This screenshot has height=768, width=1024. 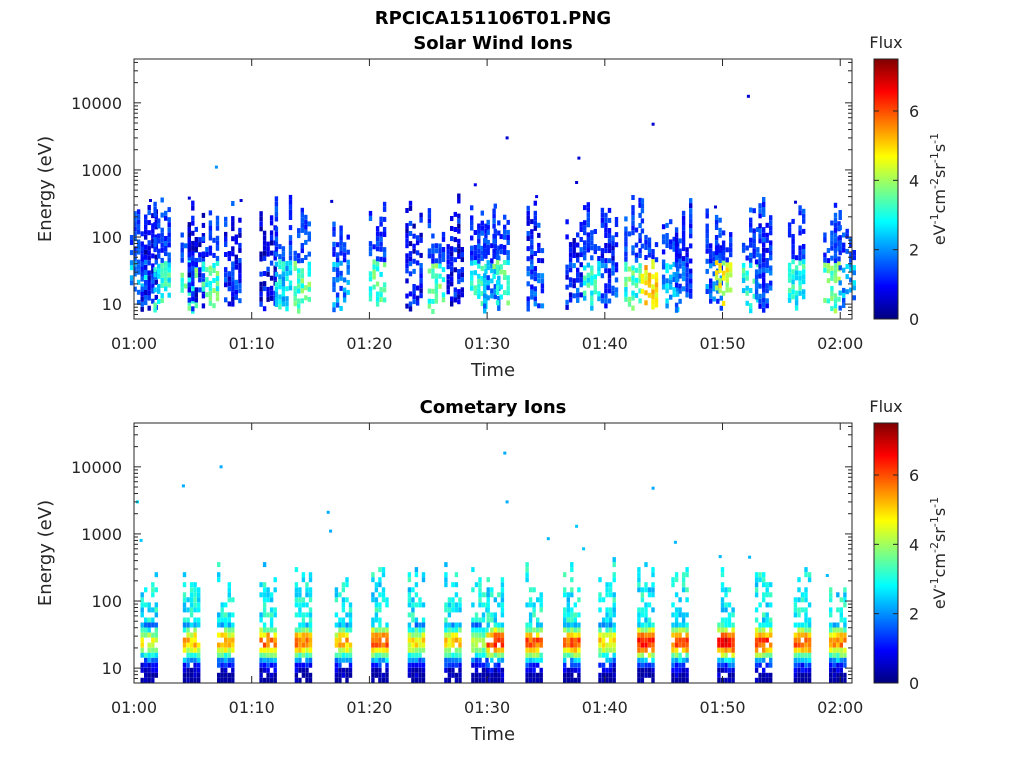 I want to click on y-tick-label: 100, so click(x=106, y=237).